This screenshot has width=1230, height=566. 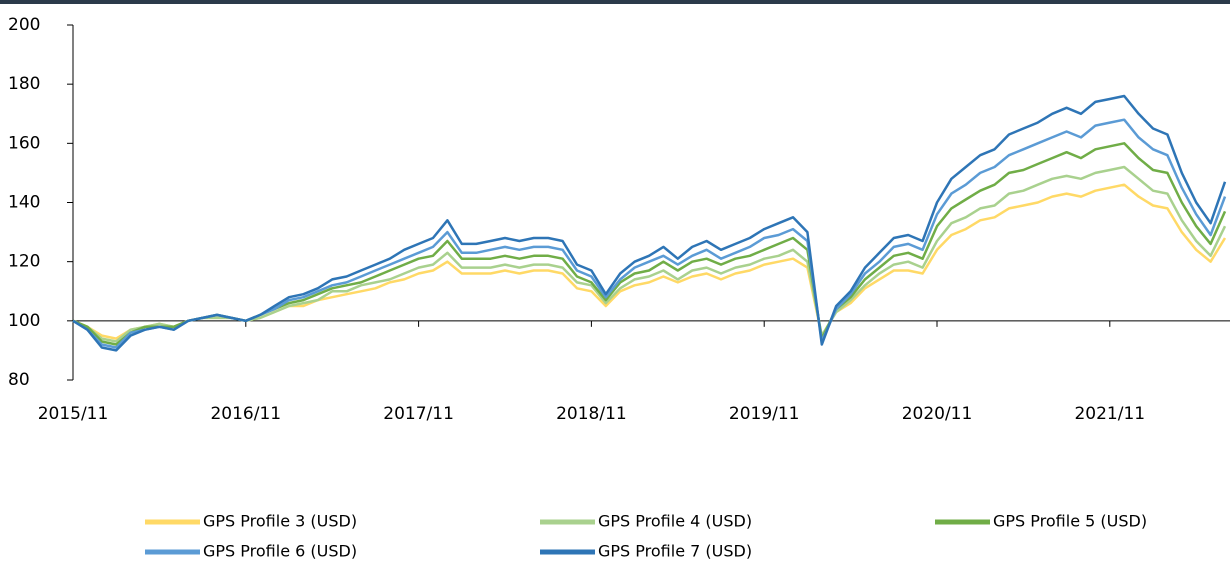 I want to click on legend-label: GPS Profile 5 (USD), so click(x=1070, y=521).